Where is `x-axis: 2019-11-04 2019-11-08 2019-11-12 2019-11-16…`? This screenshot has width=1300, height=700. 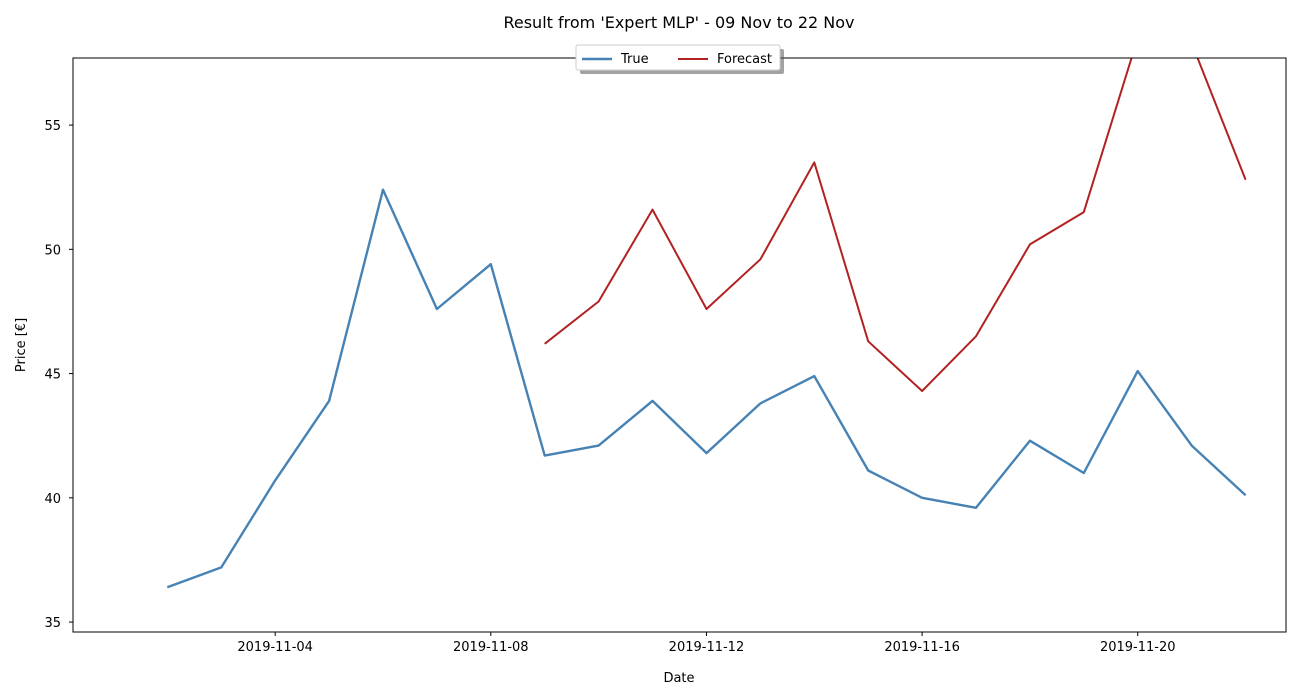 x-axis: 2019-11-04 2019-11-08 2019-11-12 2019-11-16… is located at coordinates (706, 643).